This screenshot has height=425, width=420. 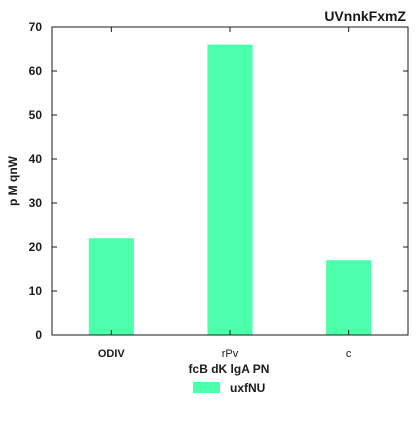 I want to click on legend-swatch-uxfNU, so click(x=206, y=387).